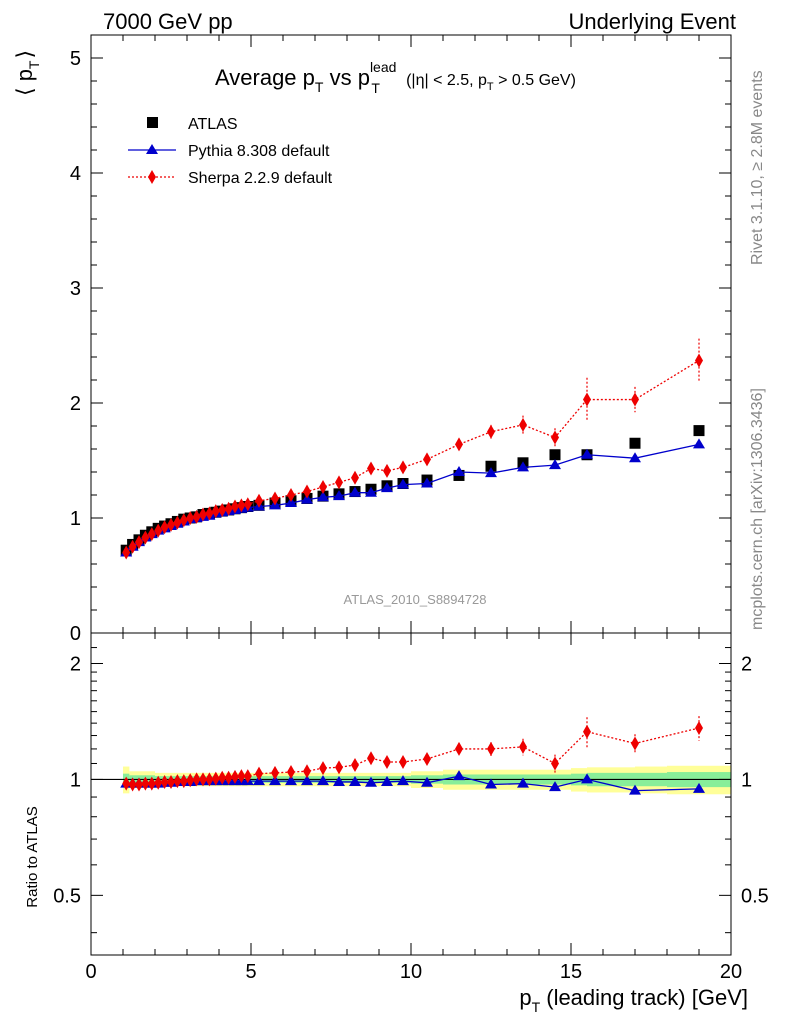  What do you see at coordinates (411, 972) in the screenshot?
I see `x-tick-label: 10` at bounding box center [411, 972].